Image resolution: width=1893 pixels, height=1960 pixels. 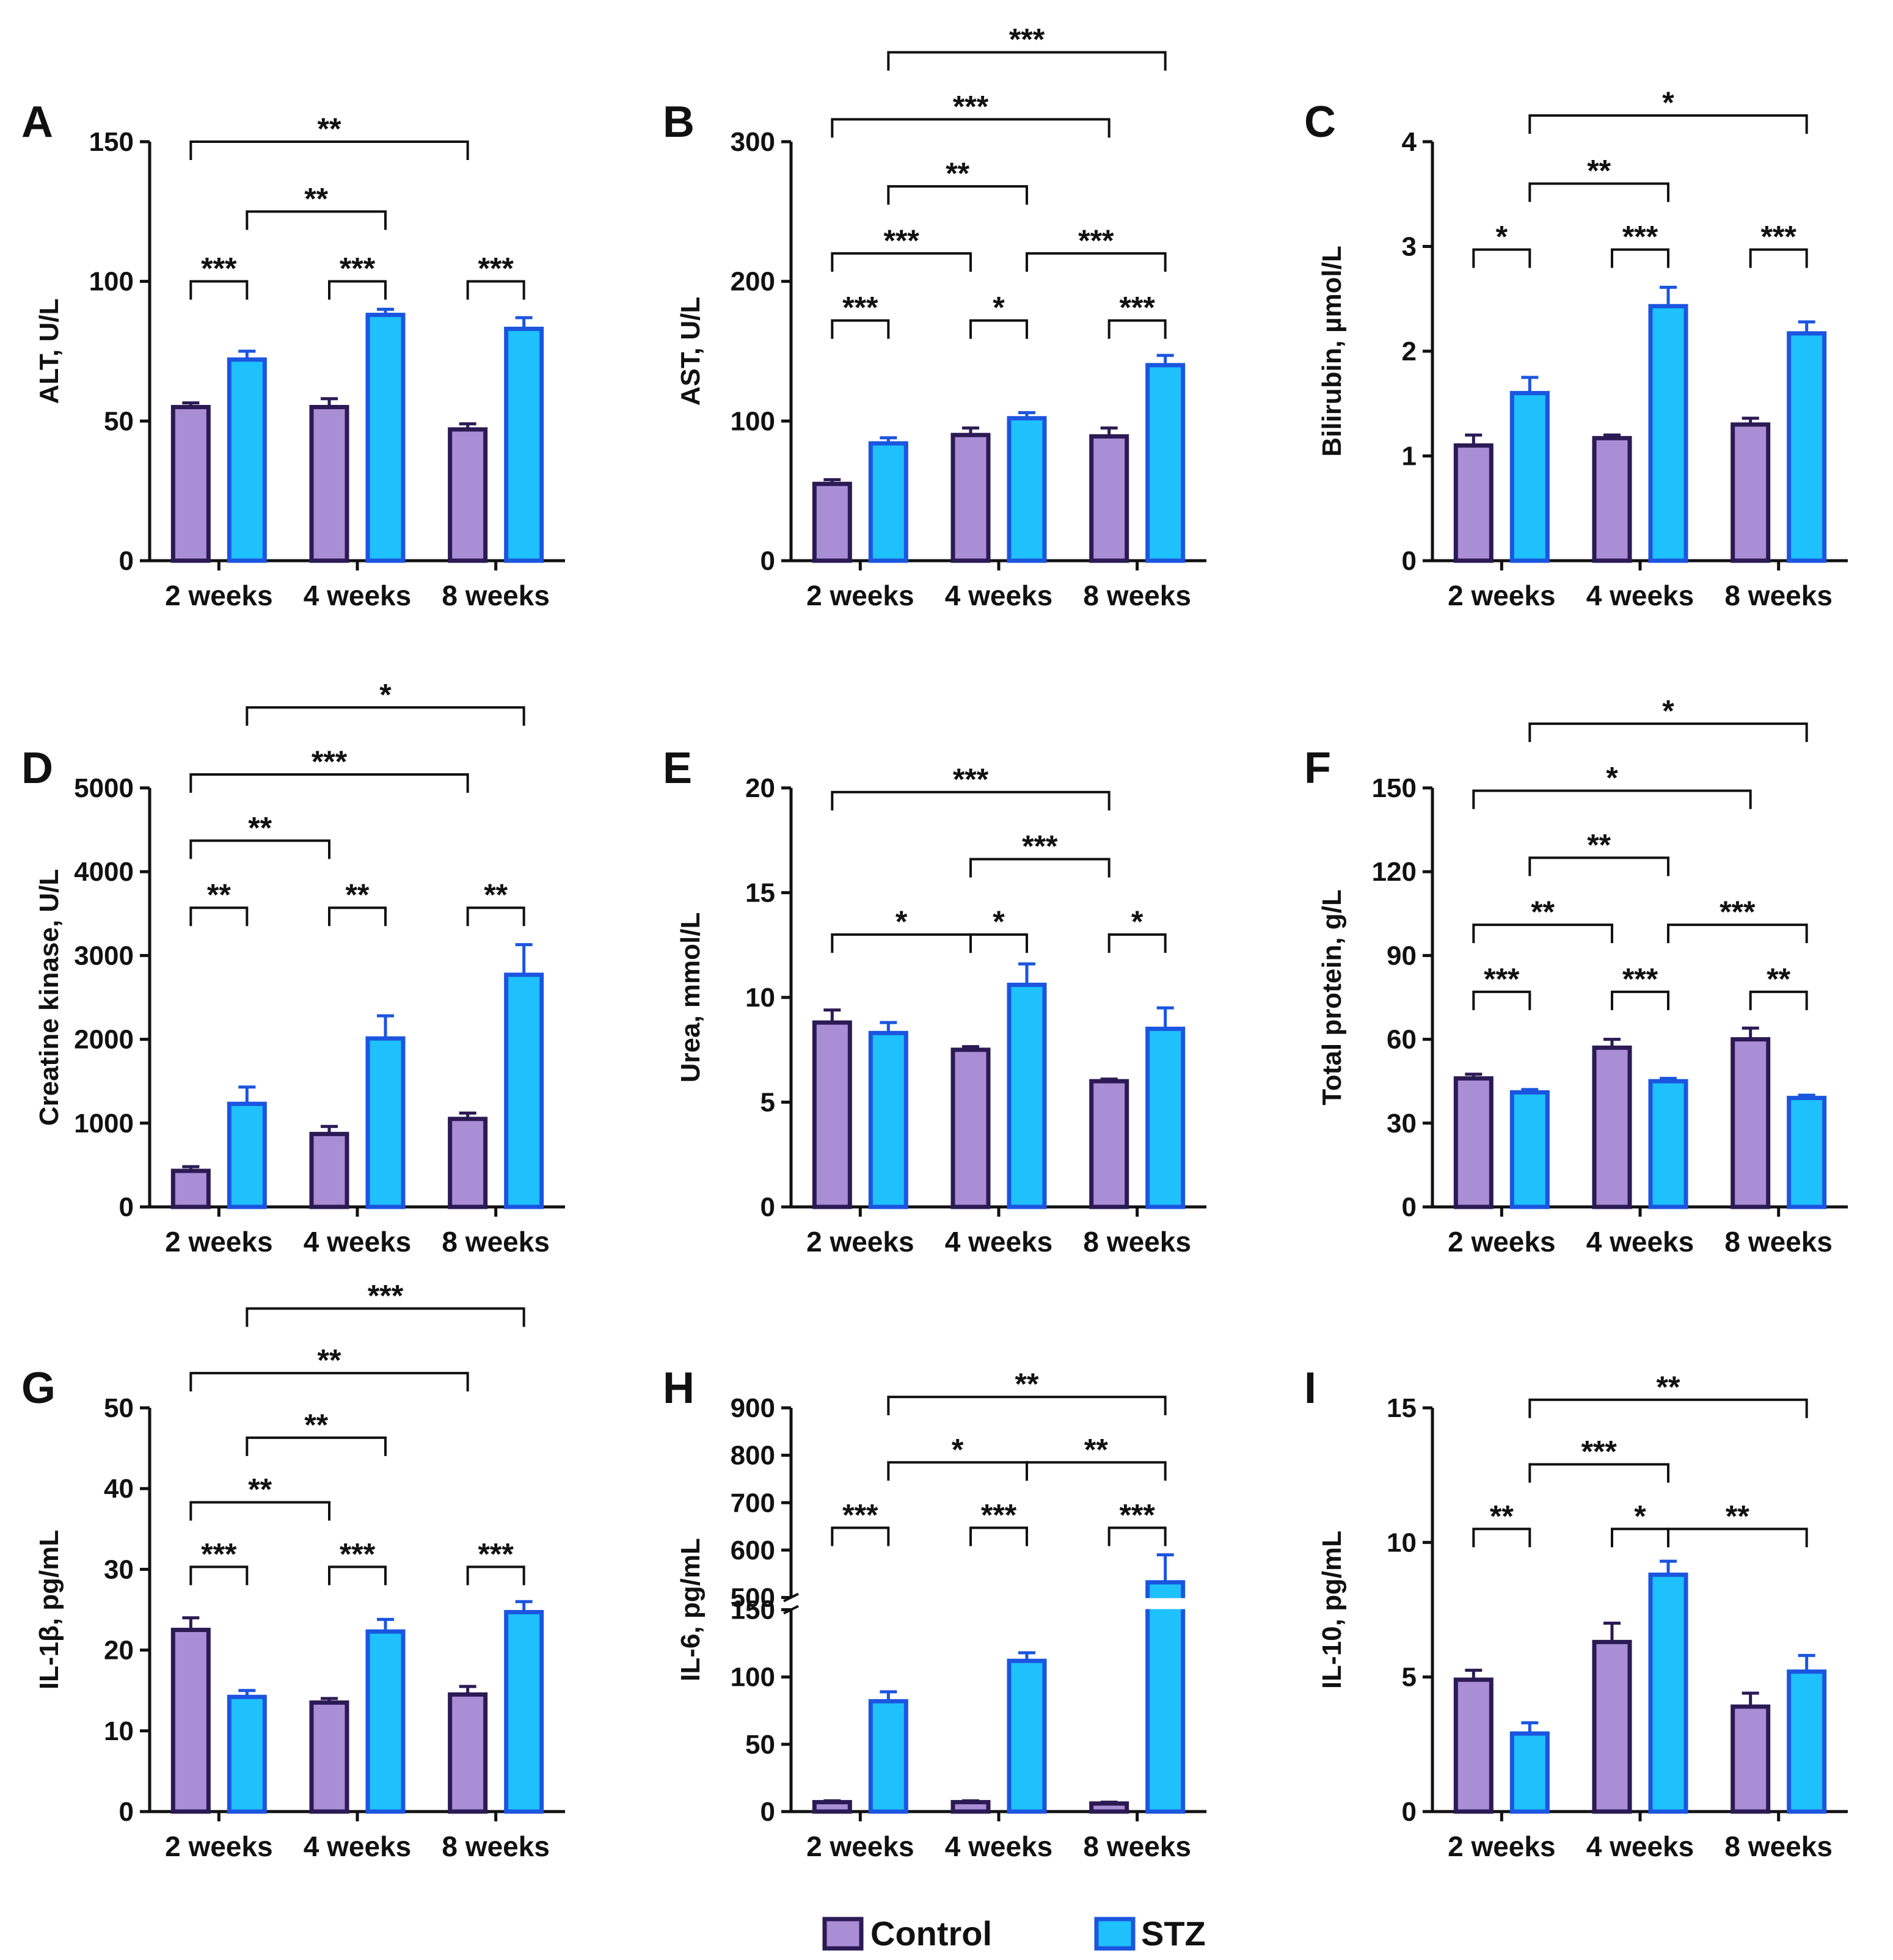 I want to click on legend-swatch-control, so click(x=843, y=1934).